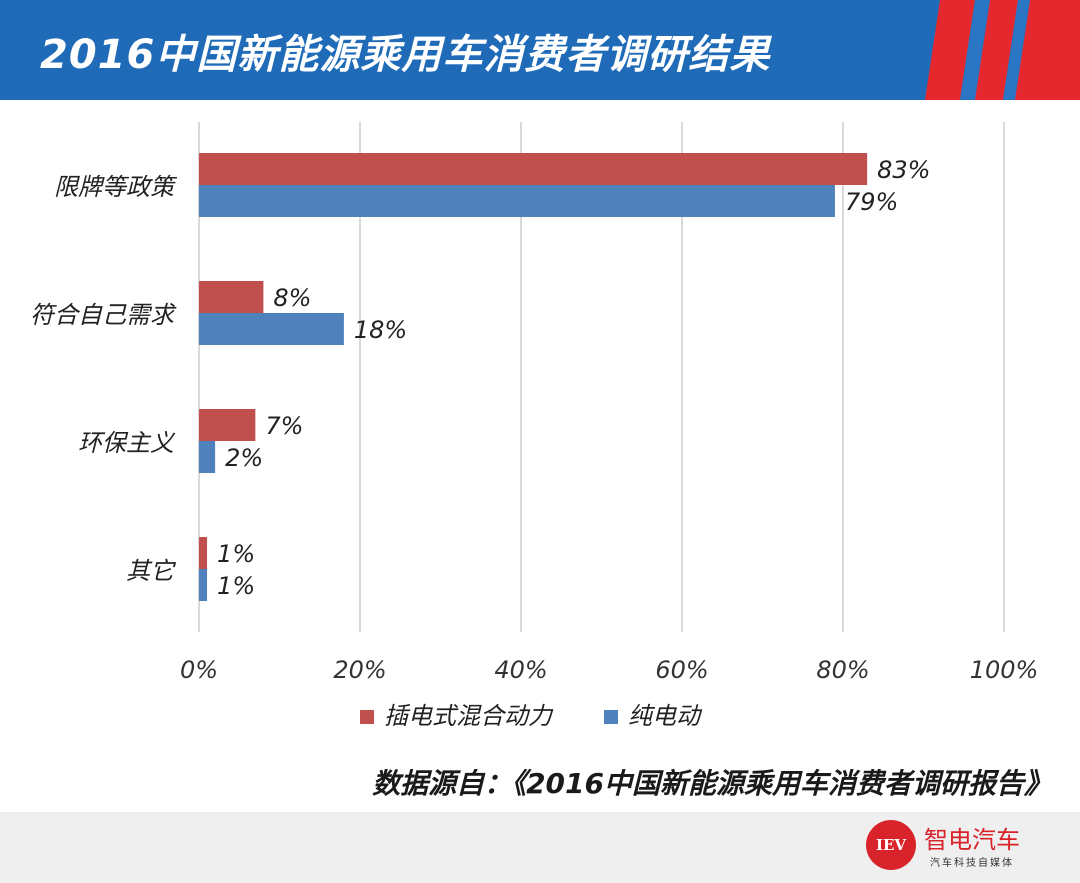  Describe the element at coordinates (103, 315) in the screenshot. I see `category-label-1: 符合自己需求` at that location.